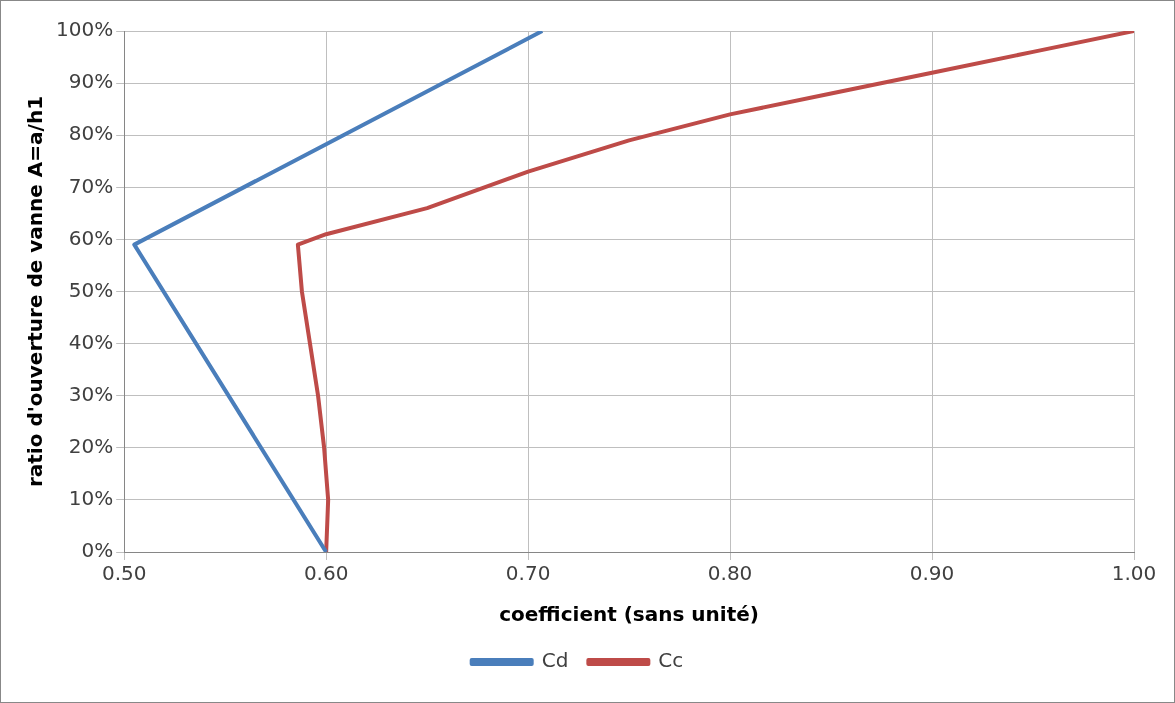 This screenshot has height=703, width=1175. What do you see at coordinates (671, 660) in the screenshot?
I see `legend-label: Cc` at bounding box center [671, 660].